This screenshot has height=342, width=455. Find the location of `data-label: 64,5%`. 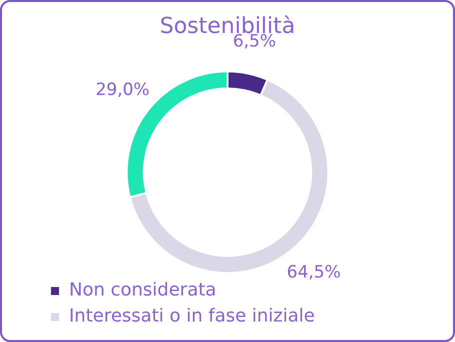

data-label: 64,5% is located at coordinates (313, 272).